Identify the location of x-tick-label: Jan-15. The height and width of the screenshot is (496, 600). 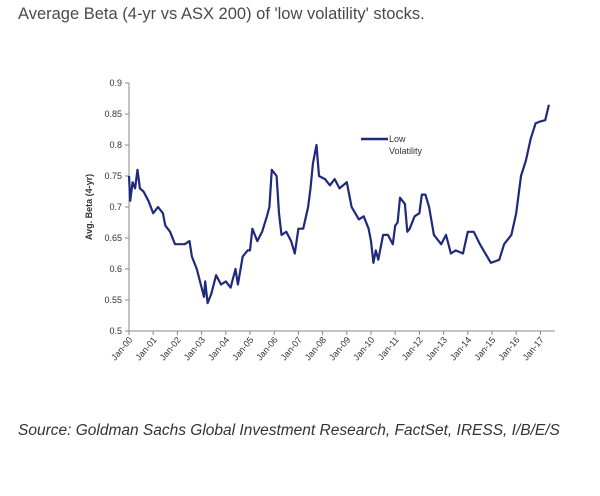
(484, 349).